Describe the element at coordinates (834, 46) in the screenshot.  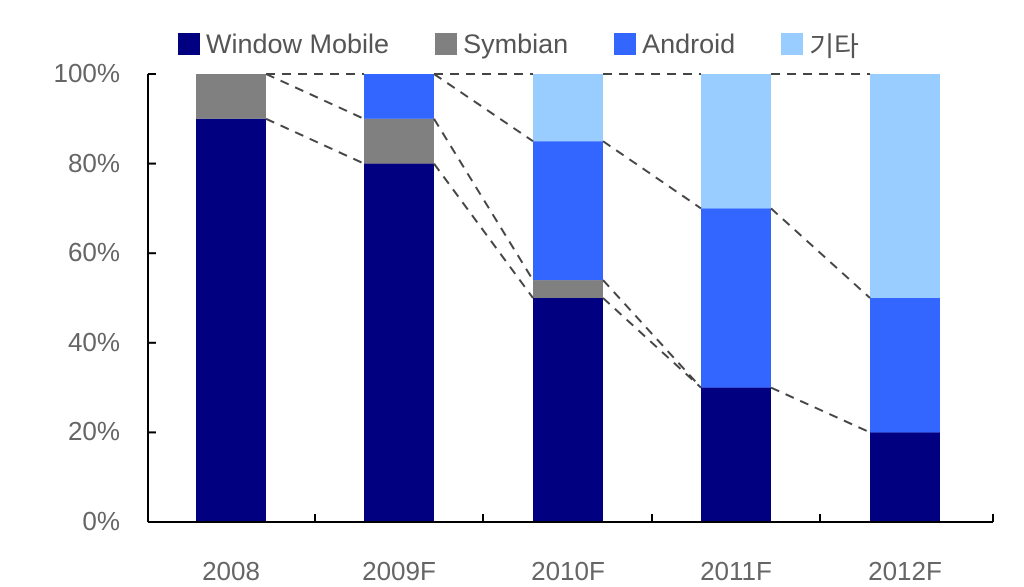
I see `legend-label: 기타` at that location.